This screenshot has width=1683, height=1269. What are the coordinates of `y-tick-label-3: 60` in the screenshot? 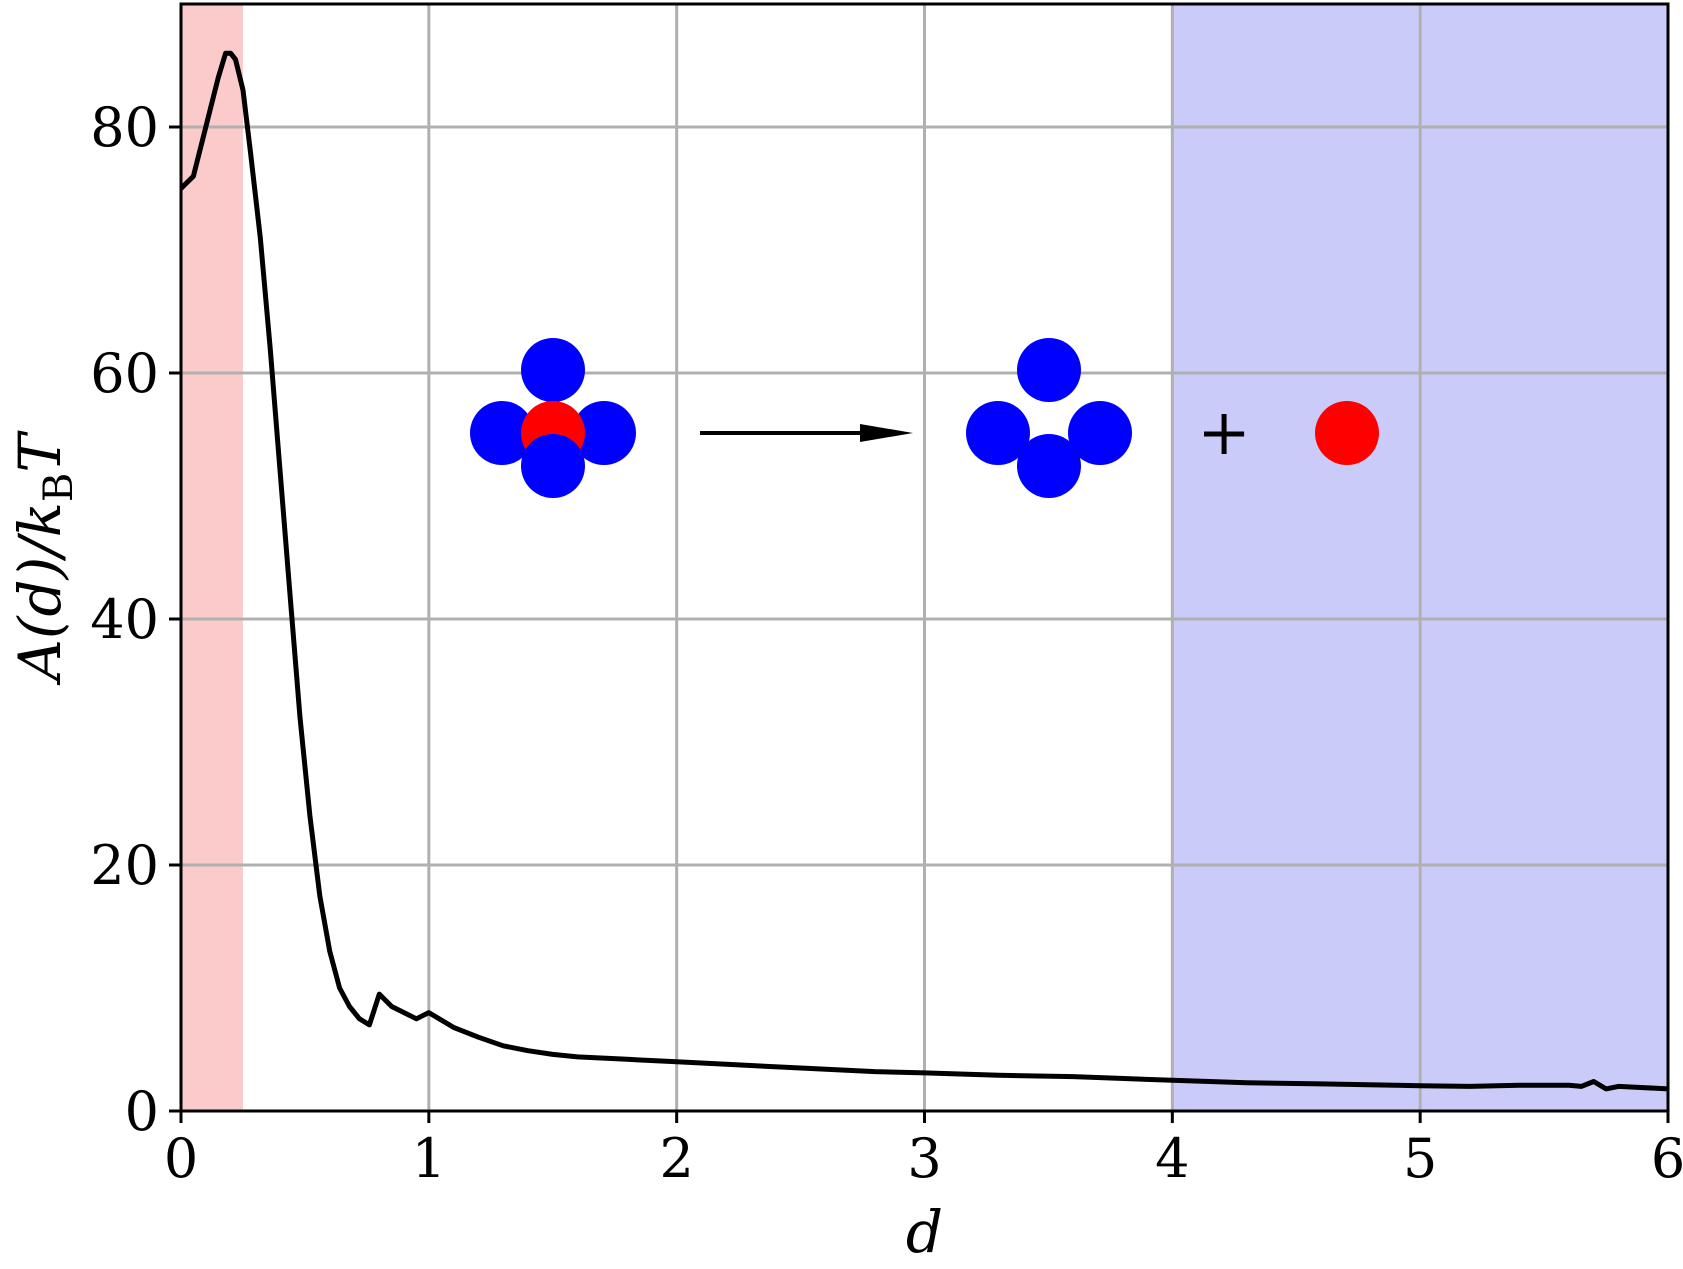 It's located at (124, 373).